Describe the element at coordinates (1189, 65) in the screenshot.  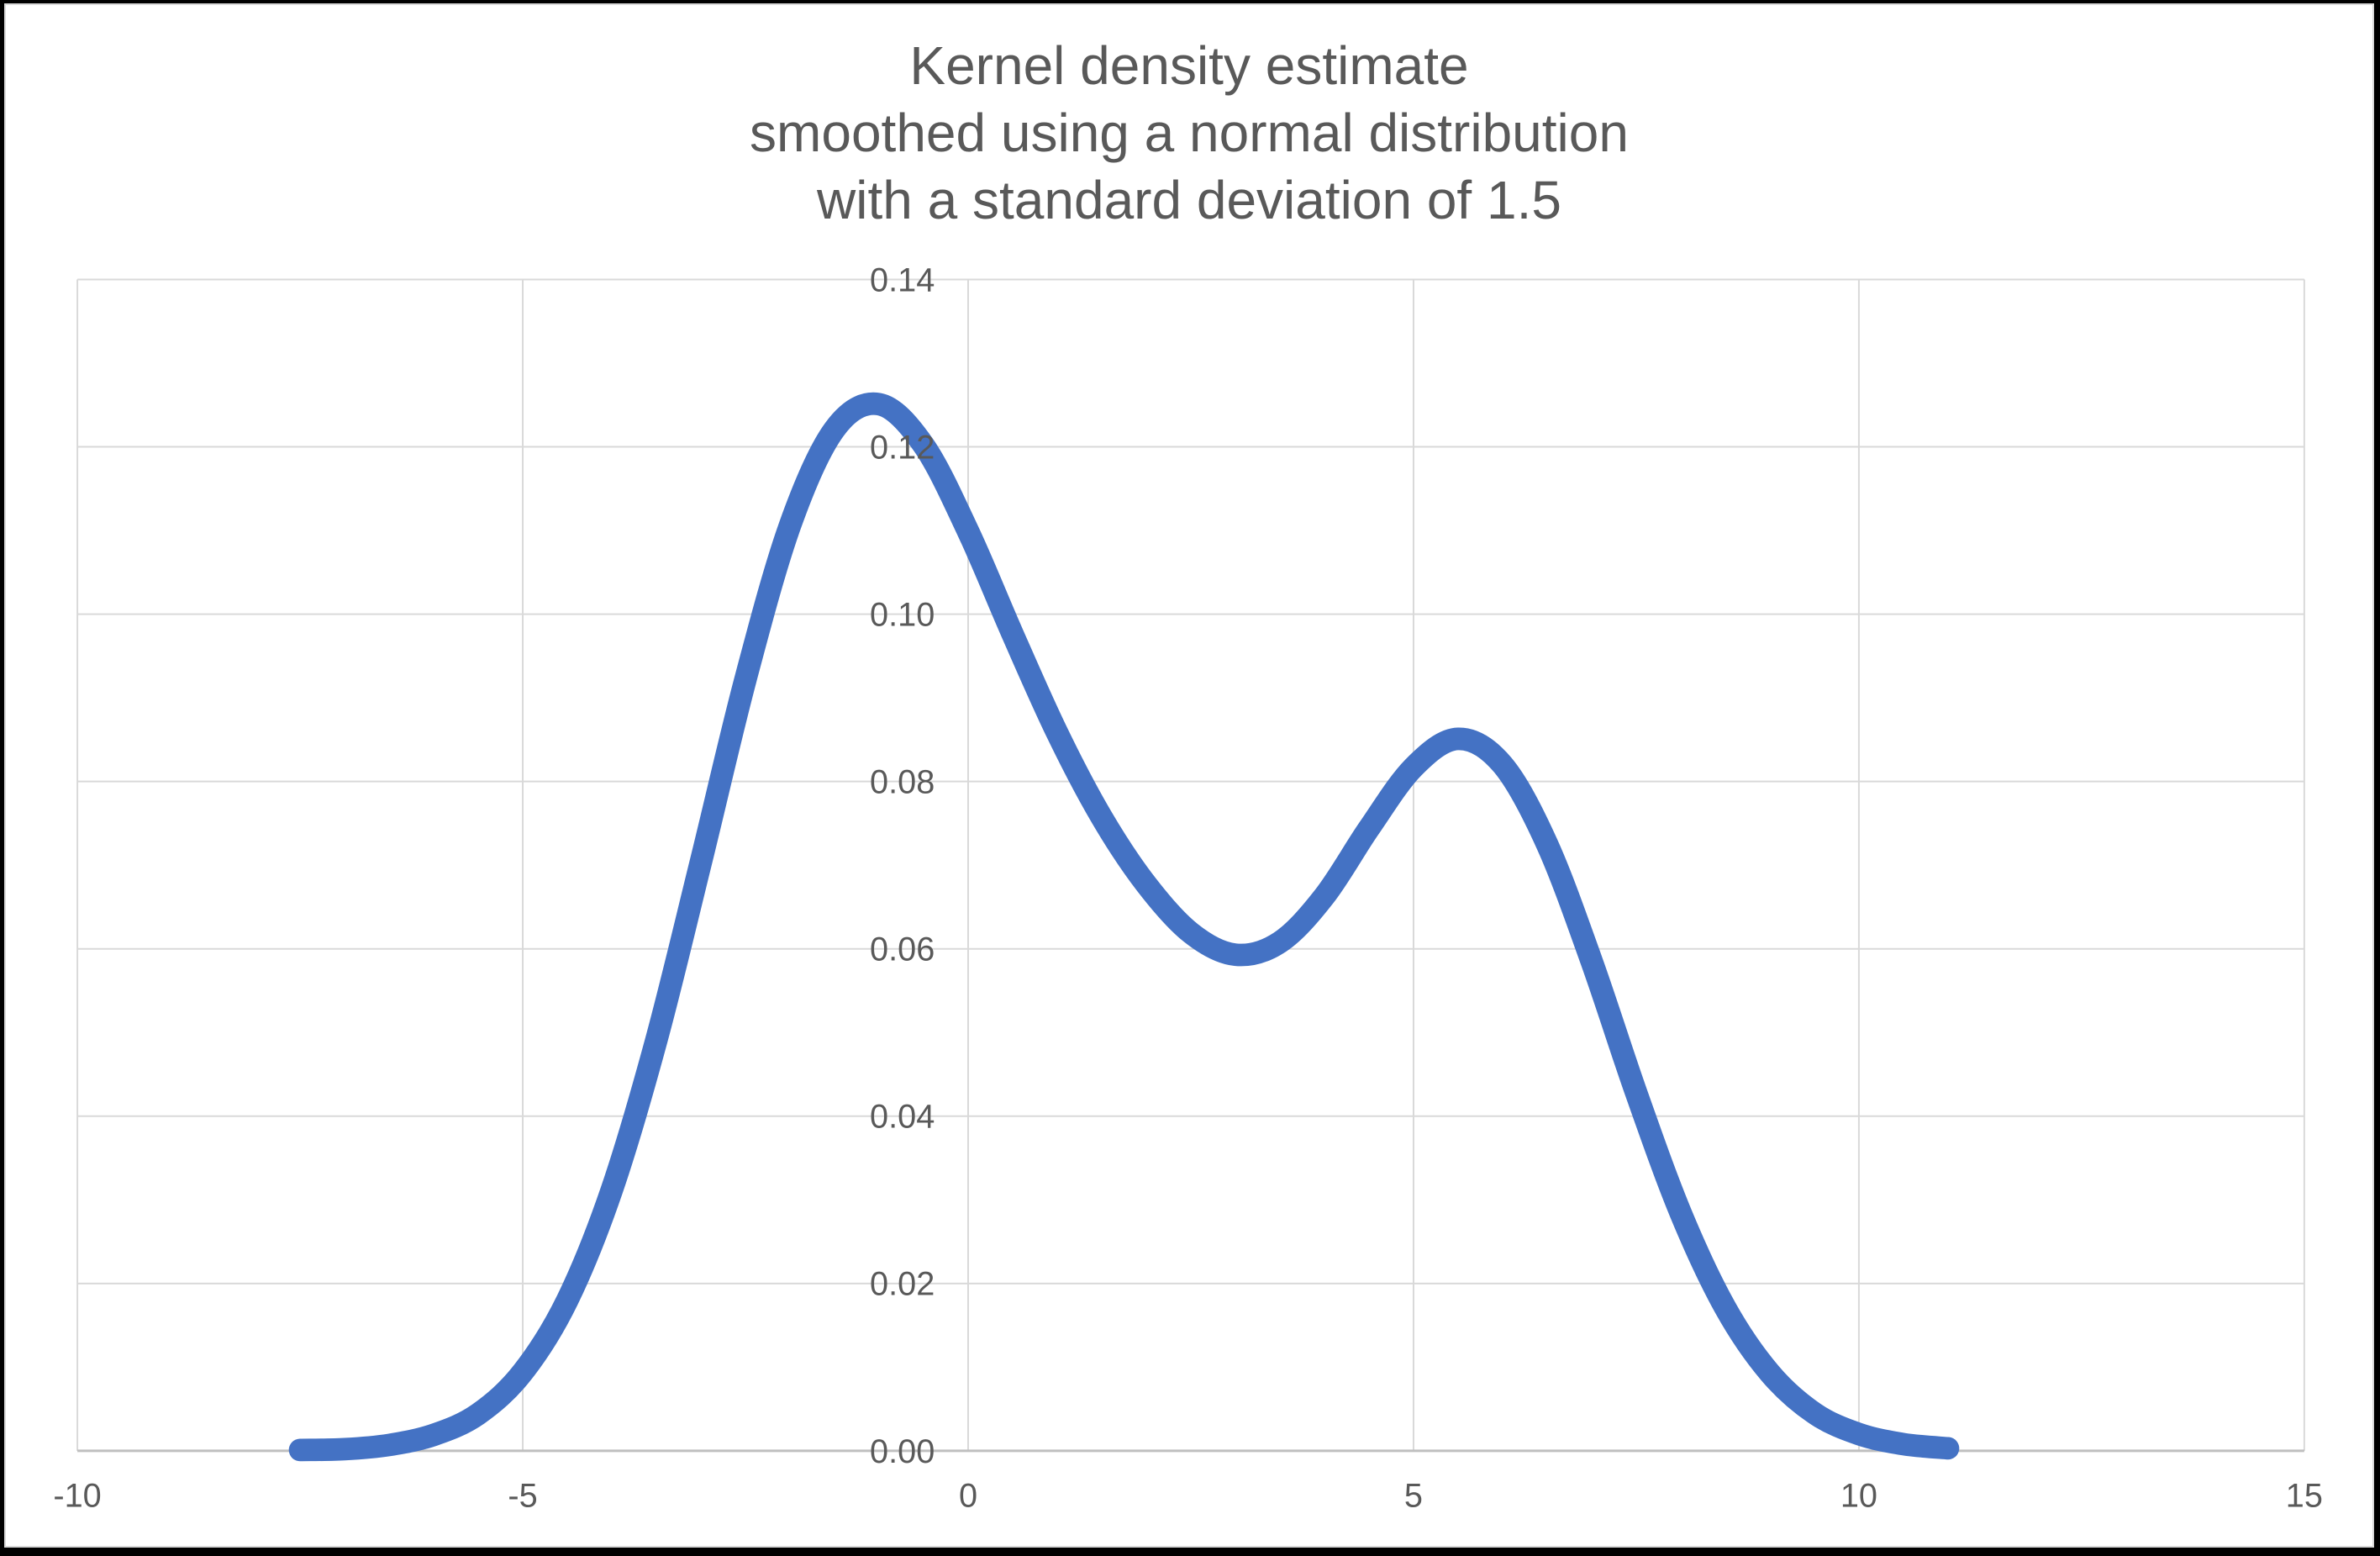
I see `chart-title-line-1: Kernel density estimate` at that location.